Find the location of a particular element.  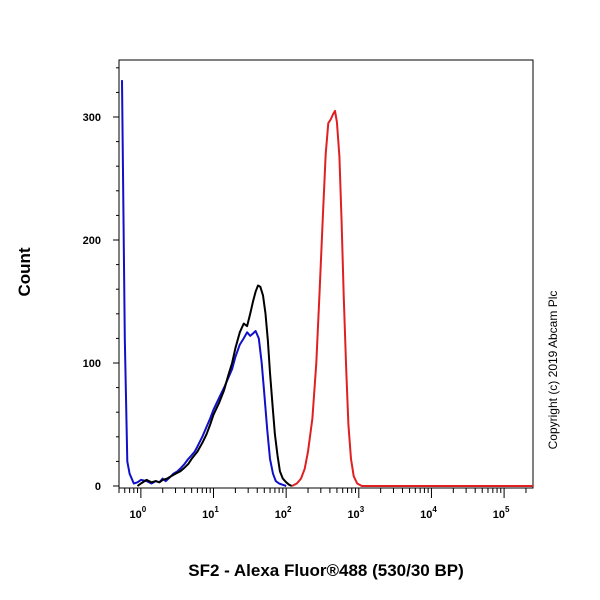

y-tick-label: 0 is located at coordinates (98, 487).